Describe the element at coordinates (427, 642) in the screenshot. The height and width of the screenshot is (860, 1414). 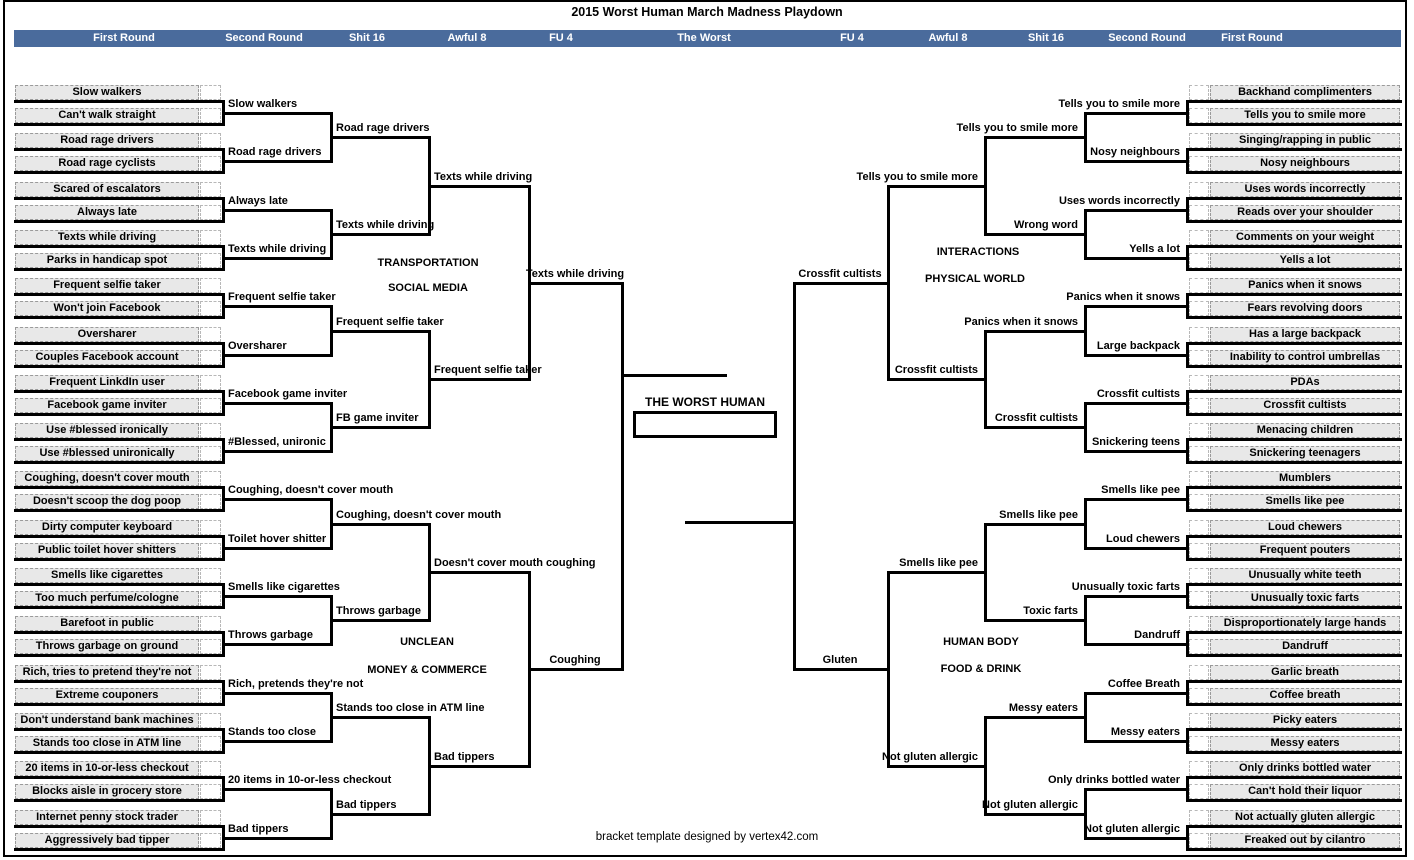
I see `region-label: UNCLEAN` at that location.